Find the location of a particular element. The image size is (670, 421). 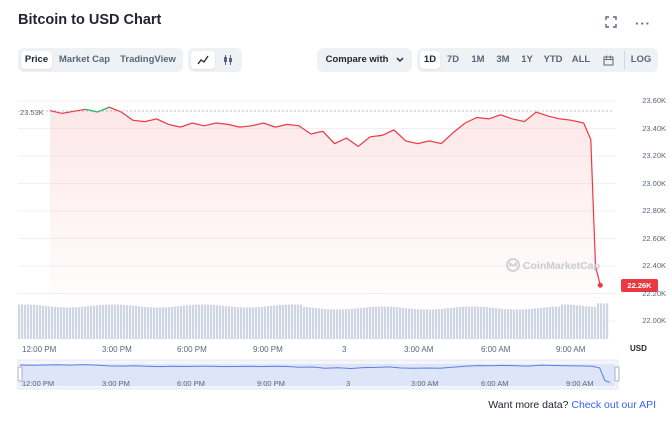

compare-with-dropdown: Compare with is located at coordinates (364, 60).